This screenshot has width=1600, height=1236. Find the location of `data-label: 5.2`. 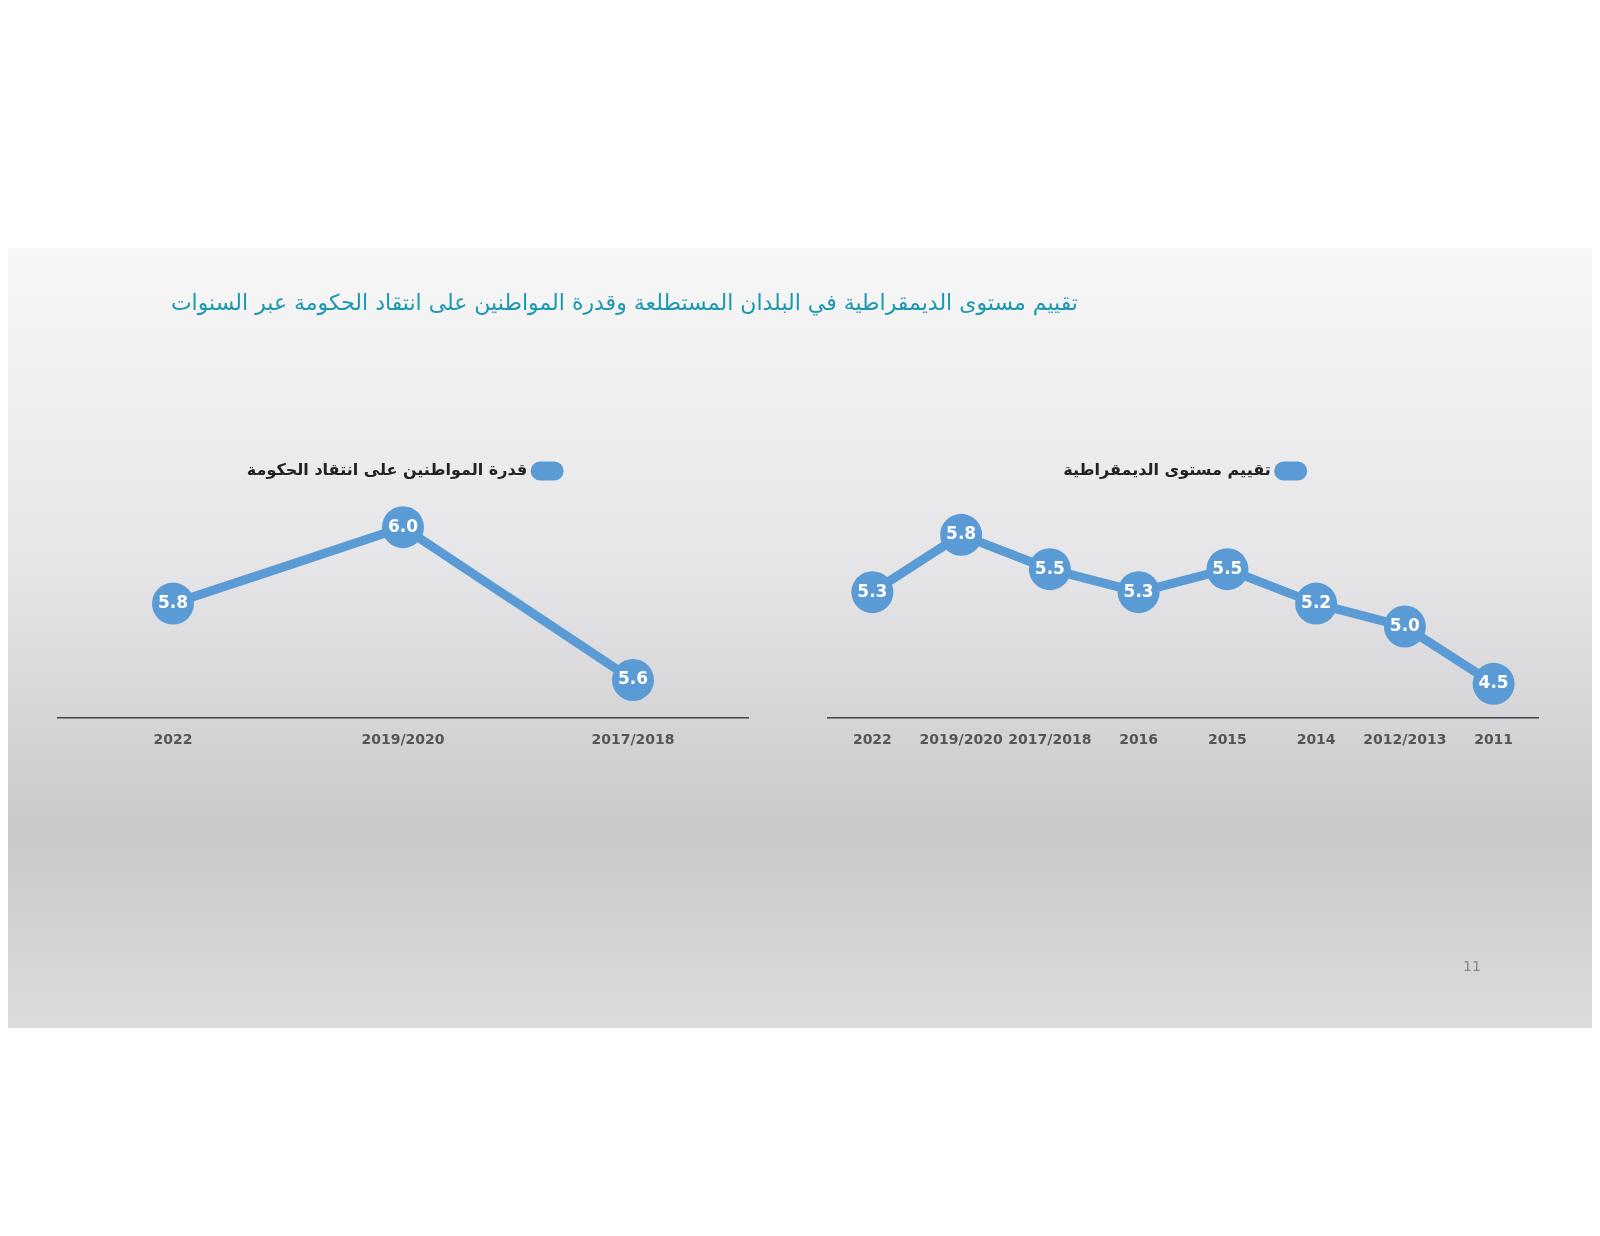

data-label: 5.2 is located at coordinates (1316, 602).